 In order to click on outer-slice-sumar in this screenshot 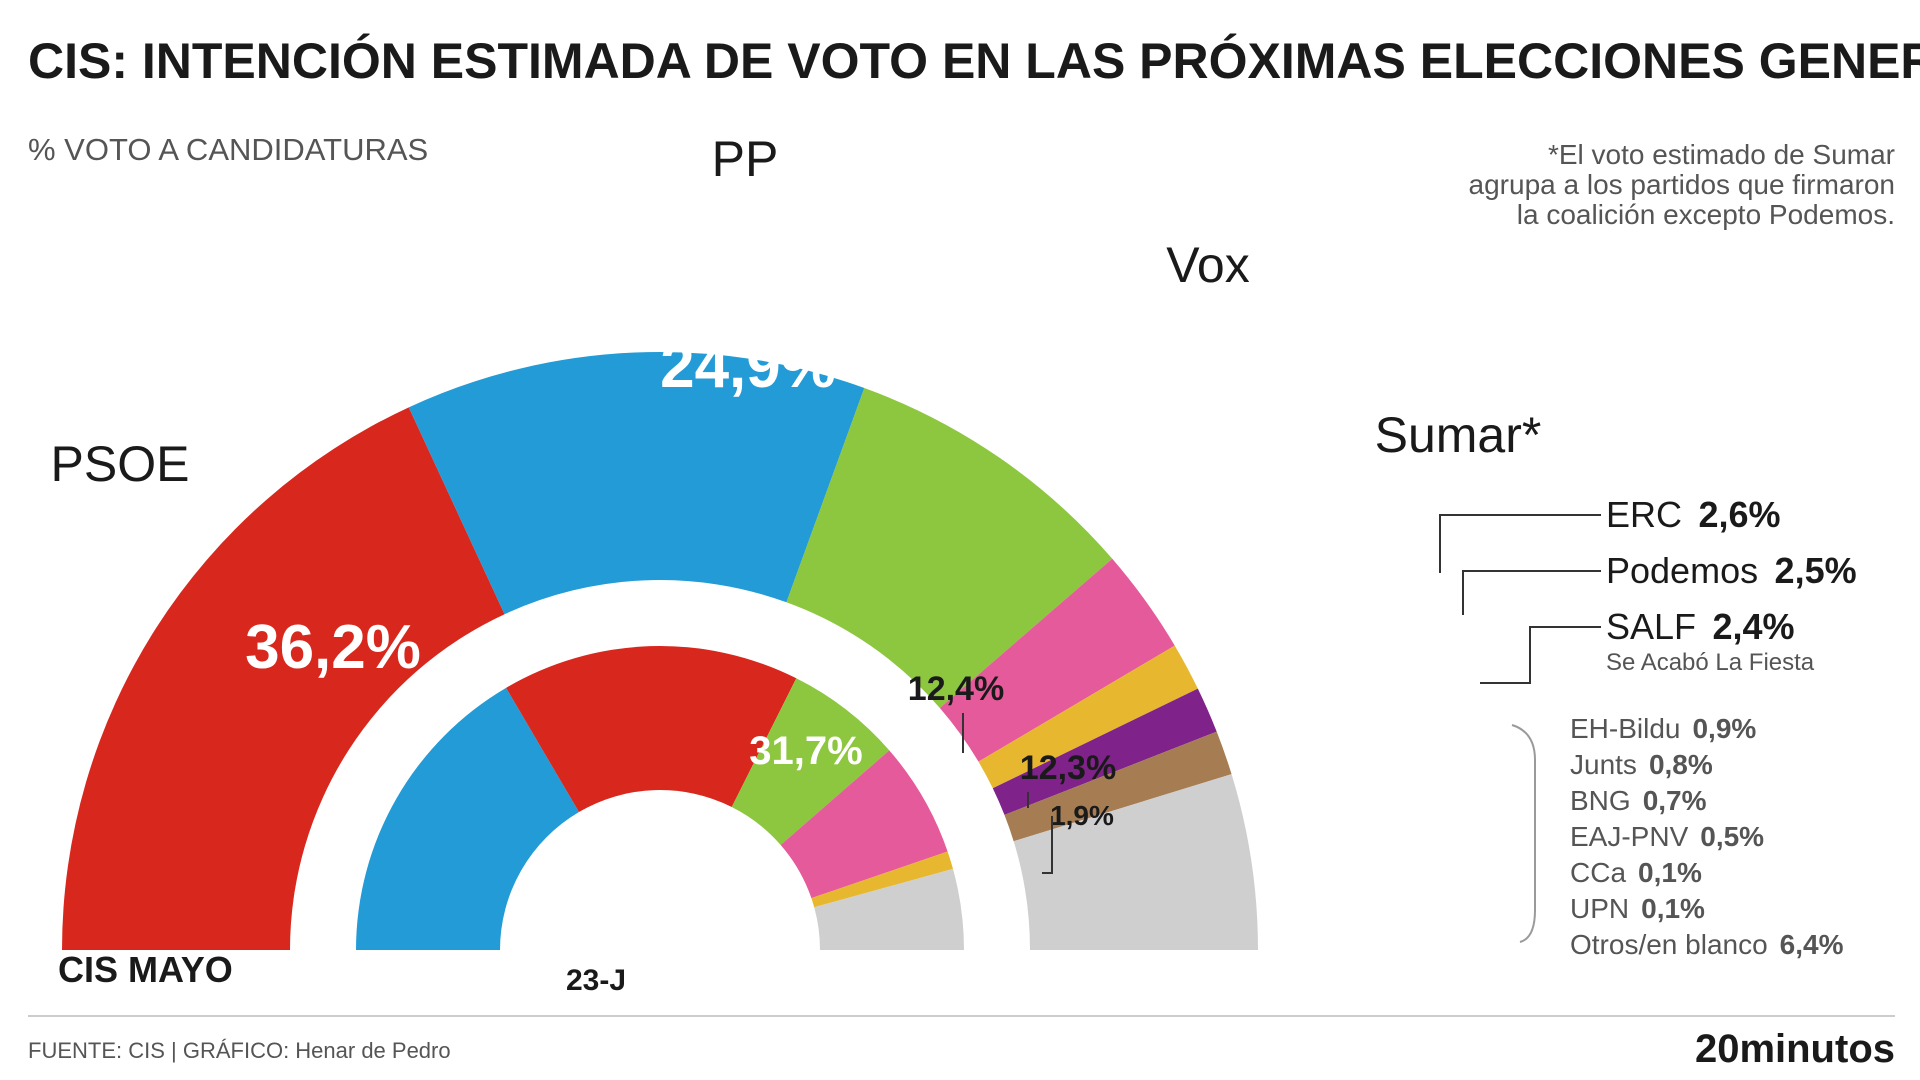, I will do `click(1057, 660)`.